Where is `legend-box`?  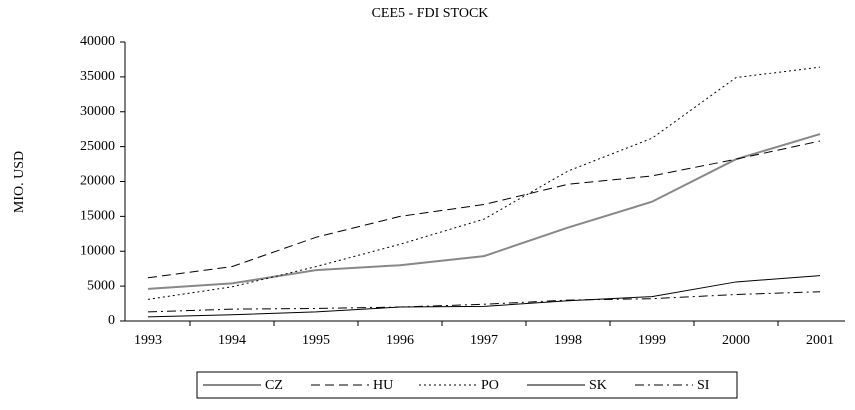
legend-box is located at coordinates (467, 385).